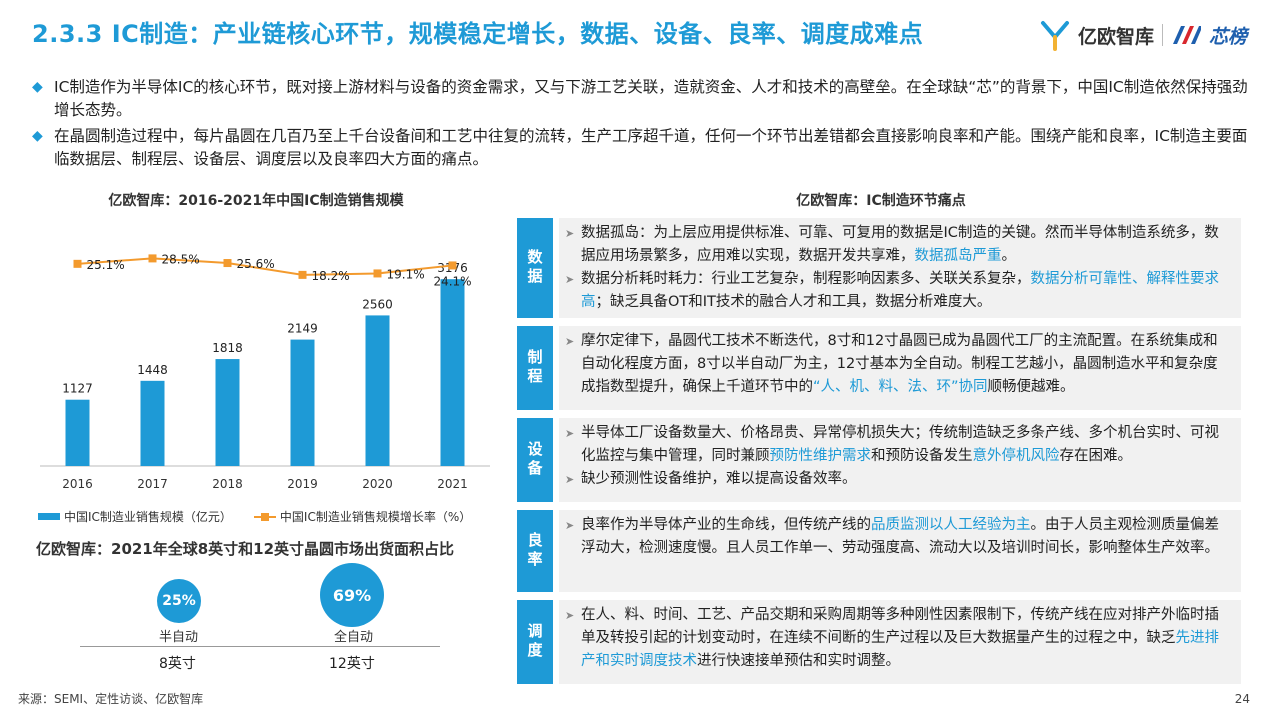 Image resolution: width=1280 pixels, height=720 pixels. Describe the element at coordinates (352, 664) in the screenshot. I see `category-label: 12英寸` at that location.